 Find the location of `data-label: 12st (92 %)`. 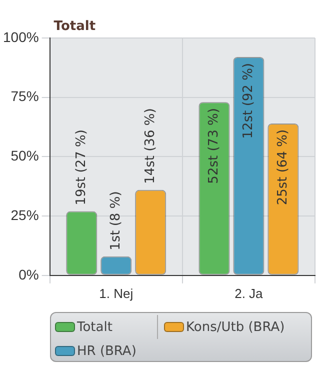

data-label: 12st (92 %) is located at coordinates (248, 100).